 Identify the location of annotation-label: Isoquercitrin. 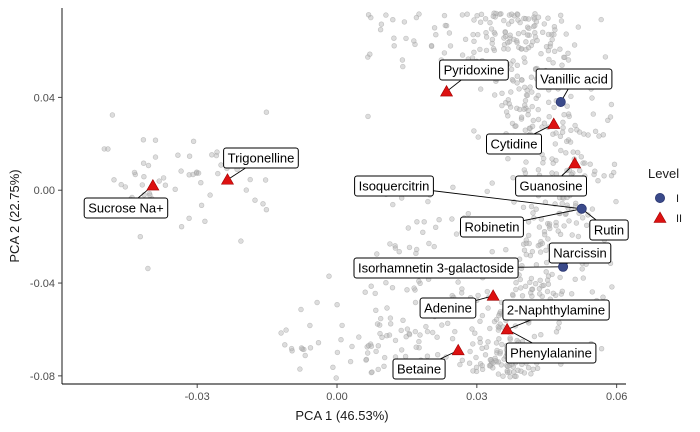
(394, 186).